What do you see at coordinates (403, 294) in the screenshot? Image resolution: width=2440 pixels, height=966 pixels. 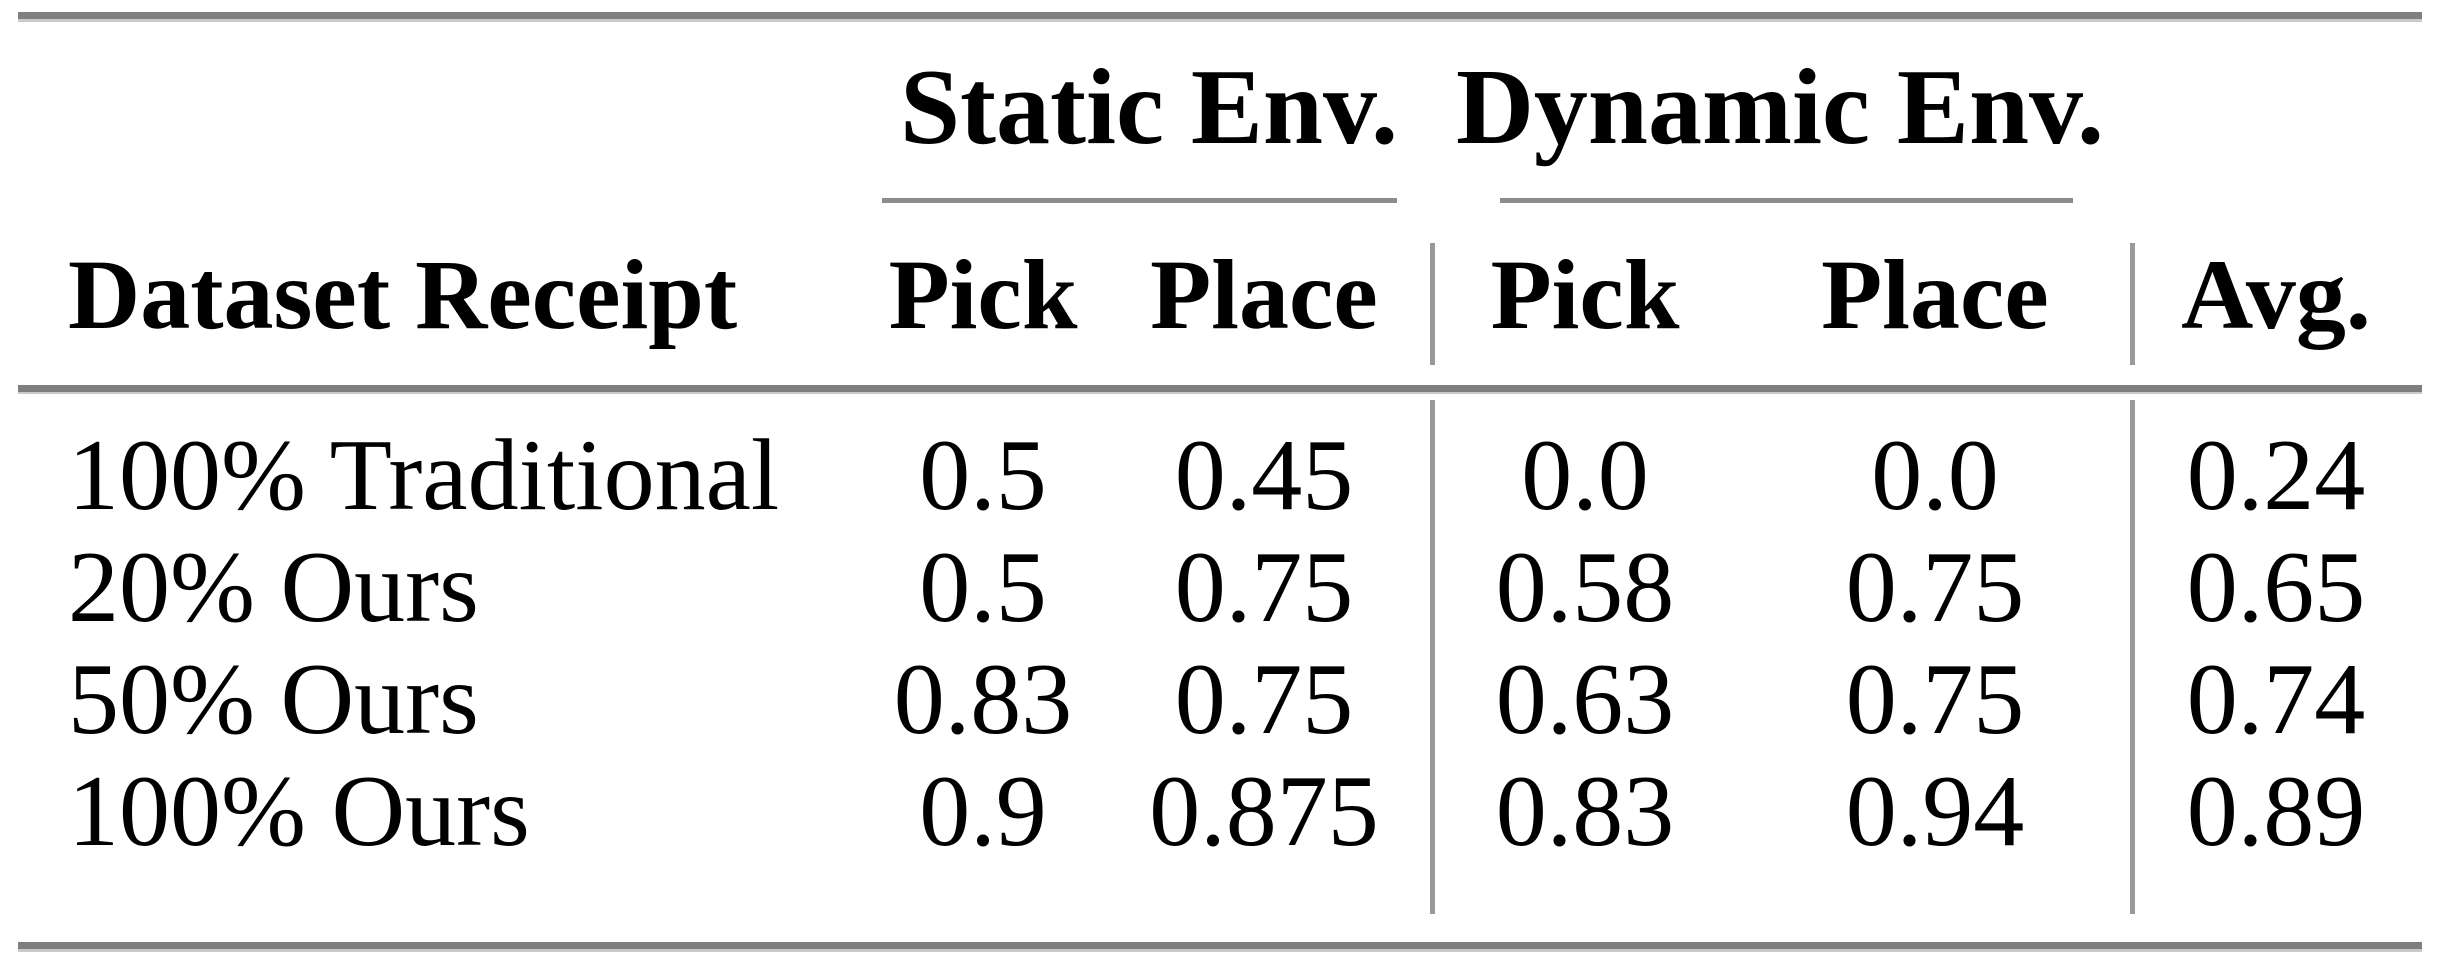 I see `column-header-dataset-receipt: Dataset Receipt` at bounding box center [403, 294].